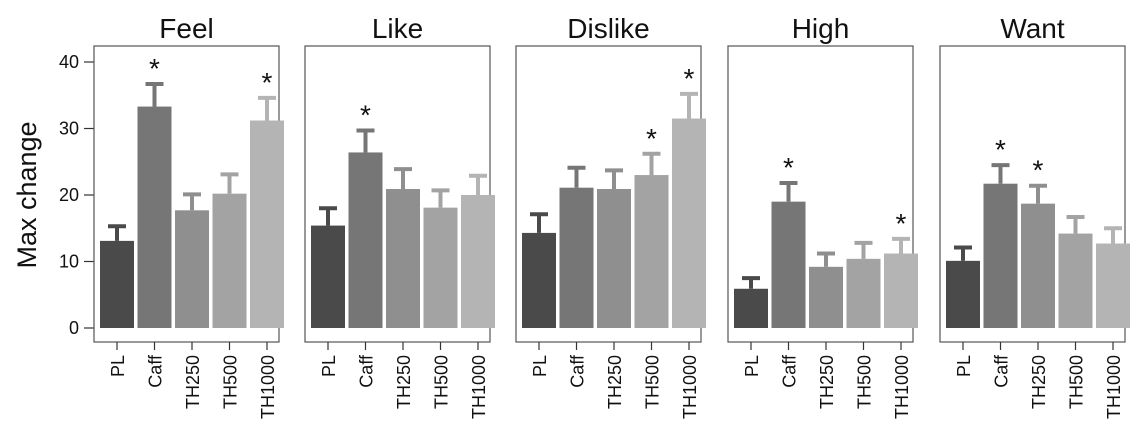  Describe the element at coordinates (1032, 28) in the screenshot. I see `panel-title: Want` at that location.